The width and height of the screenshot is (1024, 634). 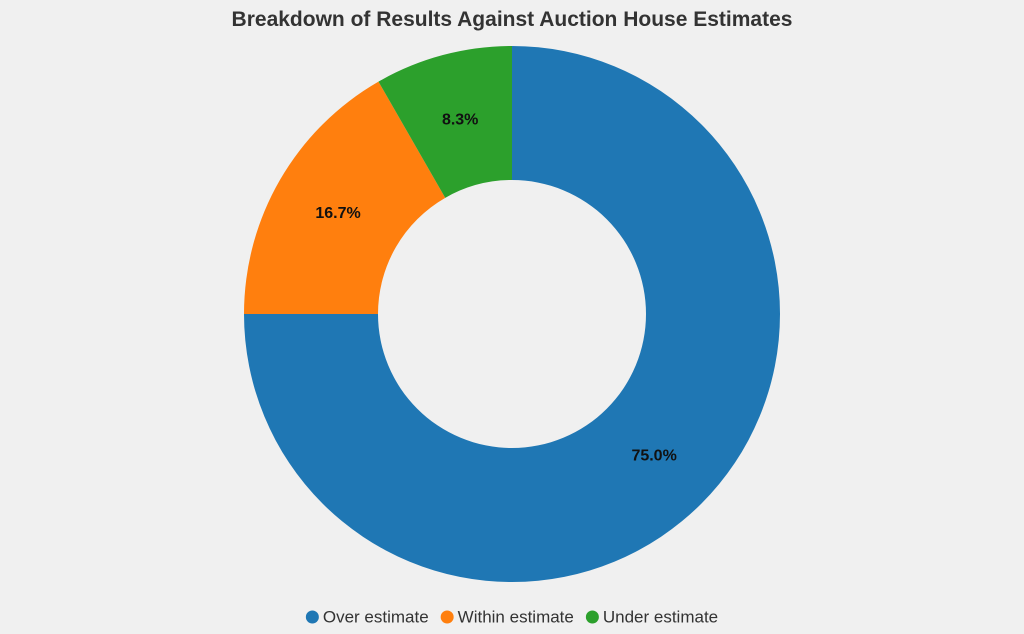 I want to click on legend-swatch-under-estimate, so click(x=592, y=617).